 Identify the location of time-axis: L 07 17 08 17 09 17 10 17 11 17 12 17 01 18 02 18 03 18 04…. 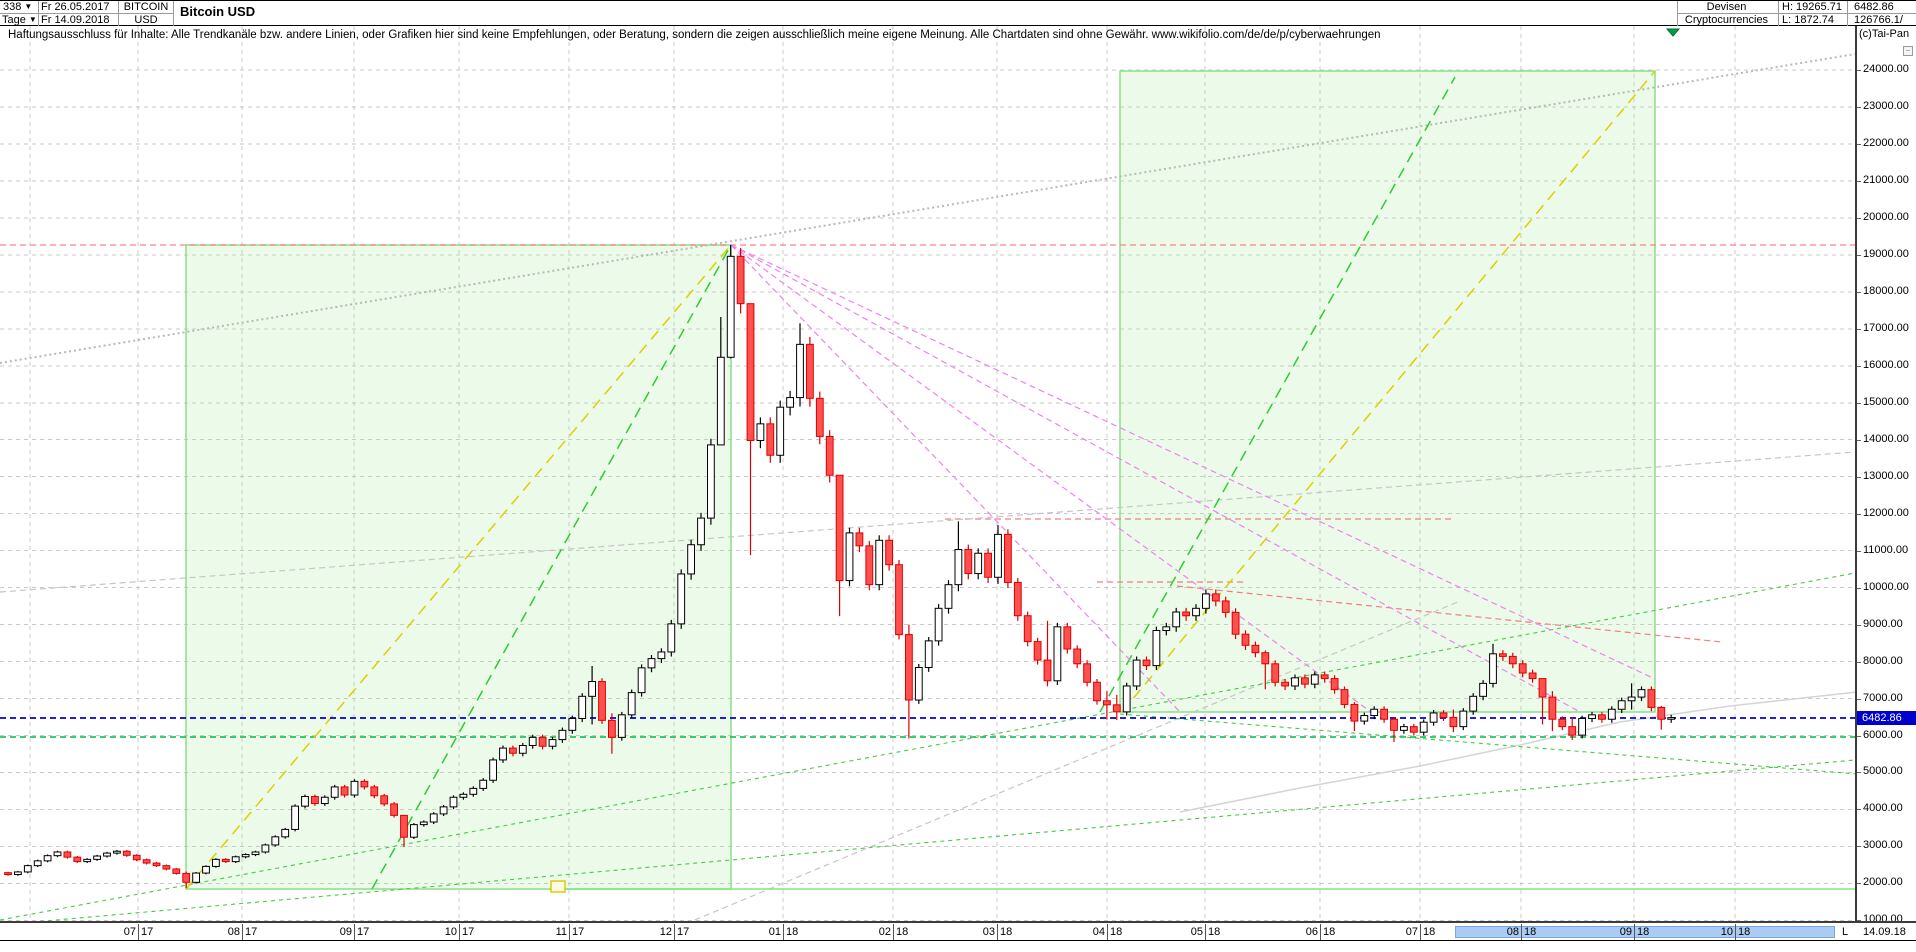
(928, 931).